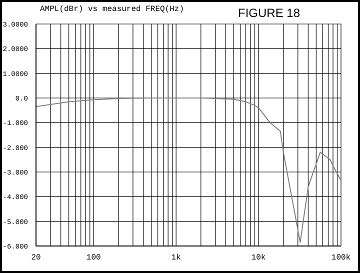 This screenshot has height=273, width=360. I want to click on x-tick-label: 20, so click(36, 258).